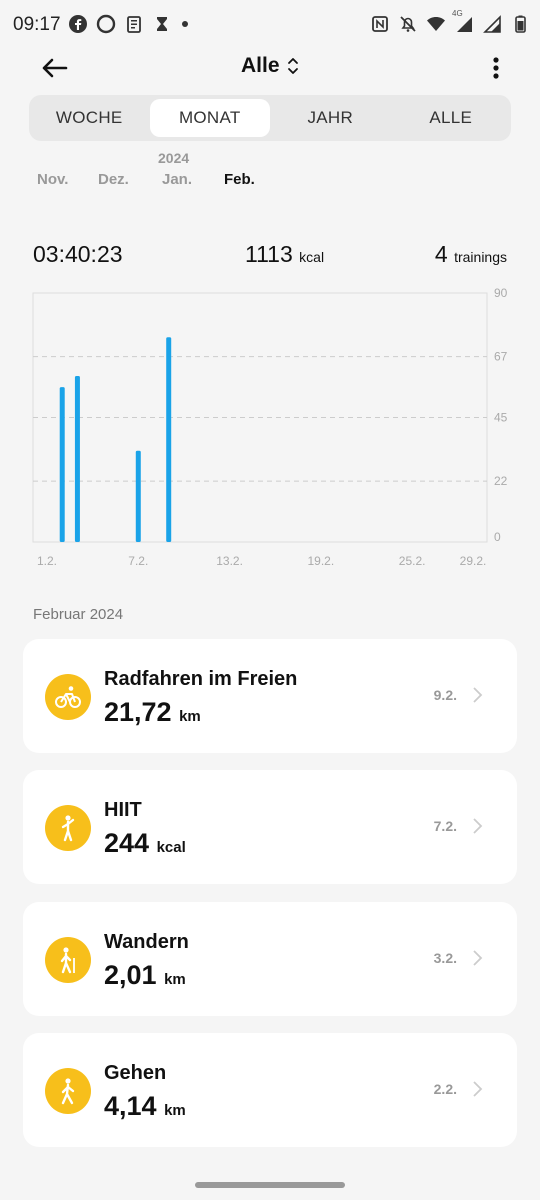 Image resolution: width=540 pixels, height=1200 pixels. I want to click on activity-value: 2,01 km, so click(145, 975).